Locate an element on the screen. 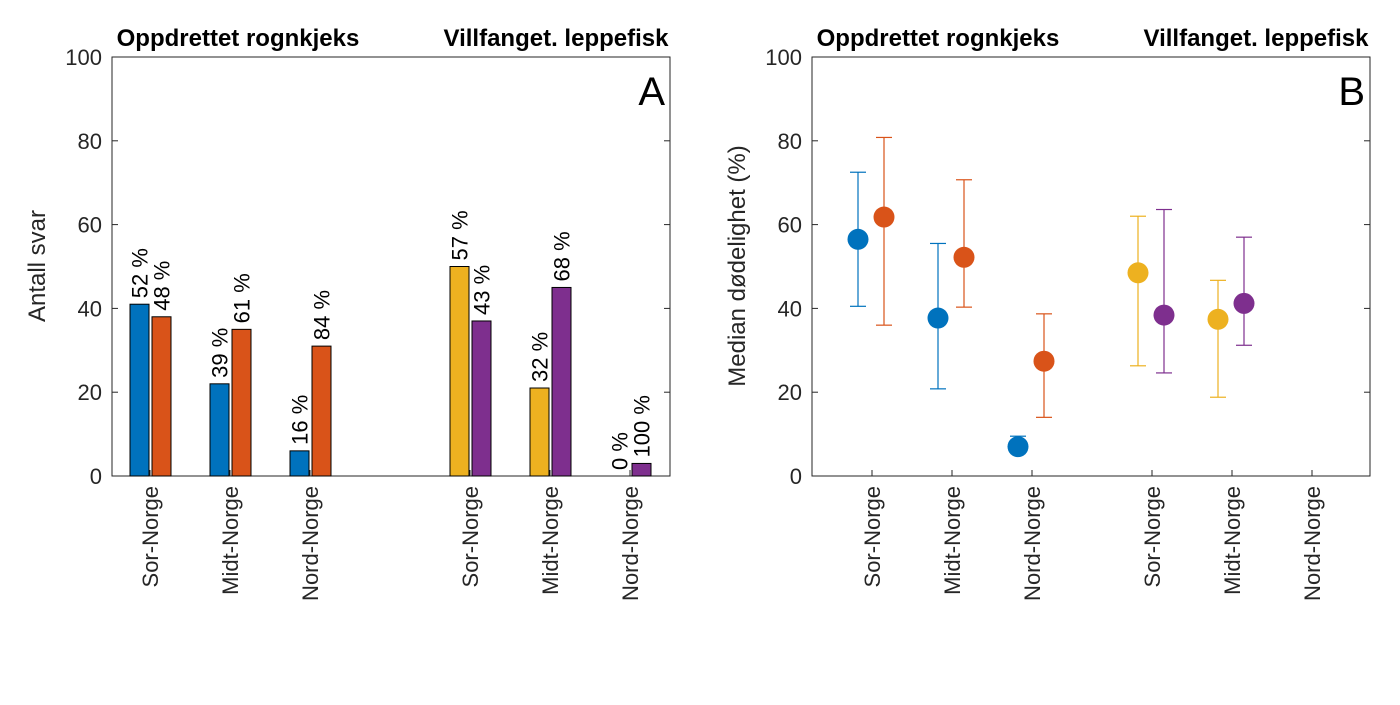 This screenshot has height=705, width=1400. group-title-a-2: Villfanget. leppefisk is located at coordinates (557, 38).